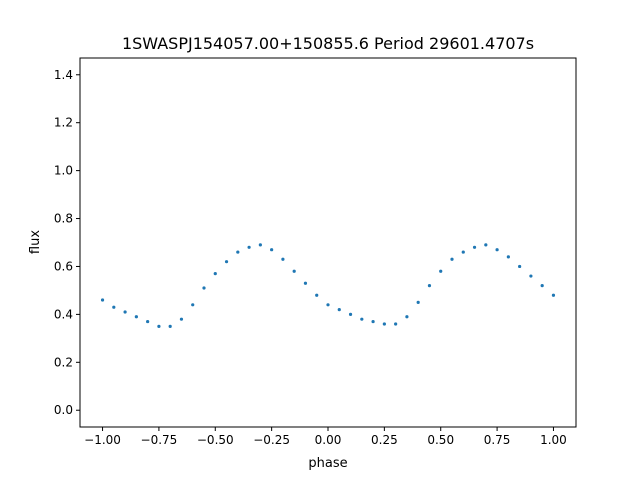 This screenshot has height=484, width=640. Describe the element at coordinates (102, 440) in the screenshot. I see `x-tick-label: −1.00` at that location.